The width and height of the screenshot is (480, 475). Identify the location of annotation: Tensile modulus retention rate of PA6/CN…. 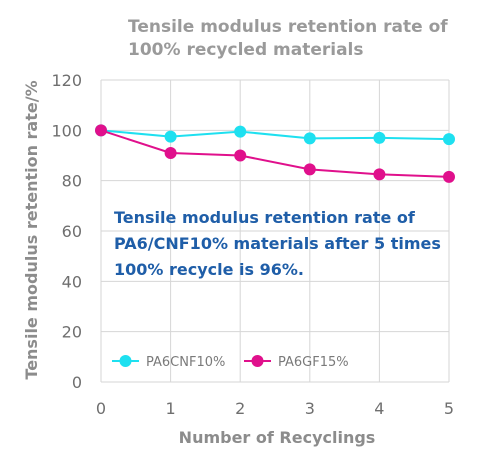
(277, 243).